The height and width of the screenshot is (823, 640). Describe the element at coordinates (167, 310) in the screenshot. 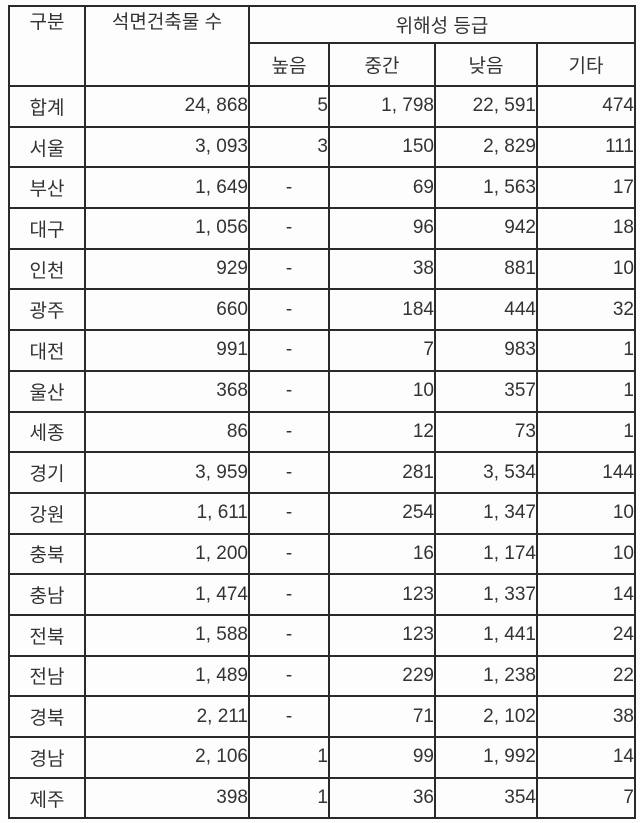

I see `count-cell: 660` at that location.